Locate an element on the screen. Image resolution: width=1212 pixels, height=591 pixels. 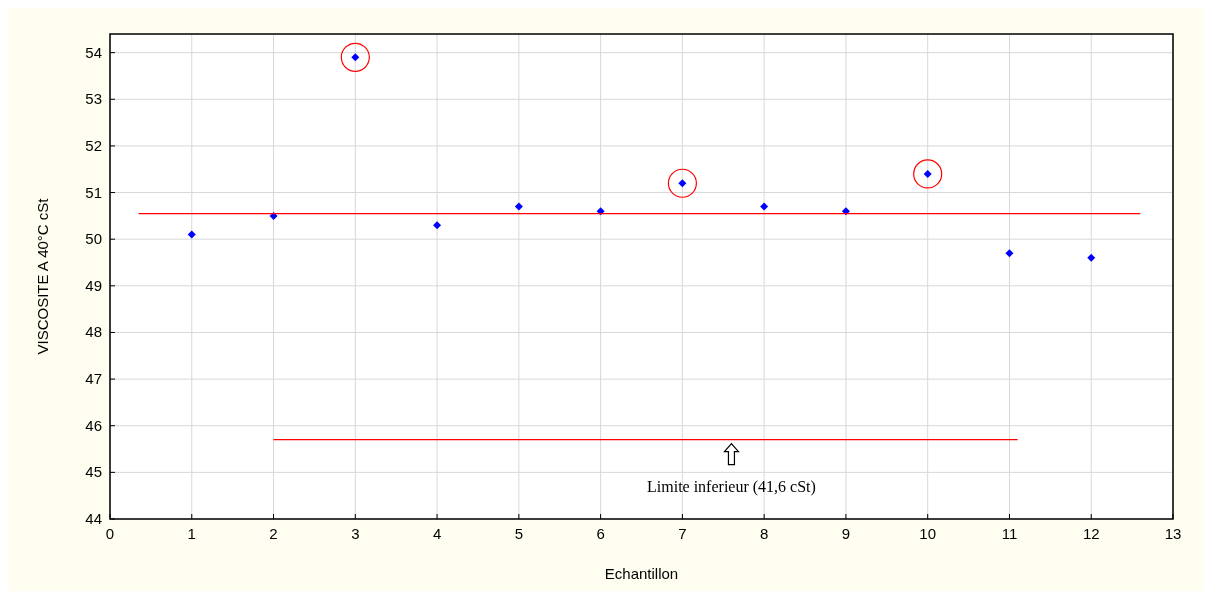
y-tick-label: 44 is located at coordinates (93, 518).